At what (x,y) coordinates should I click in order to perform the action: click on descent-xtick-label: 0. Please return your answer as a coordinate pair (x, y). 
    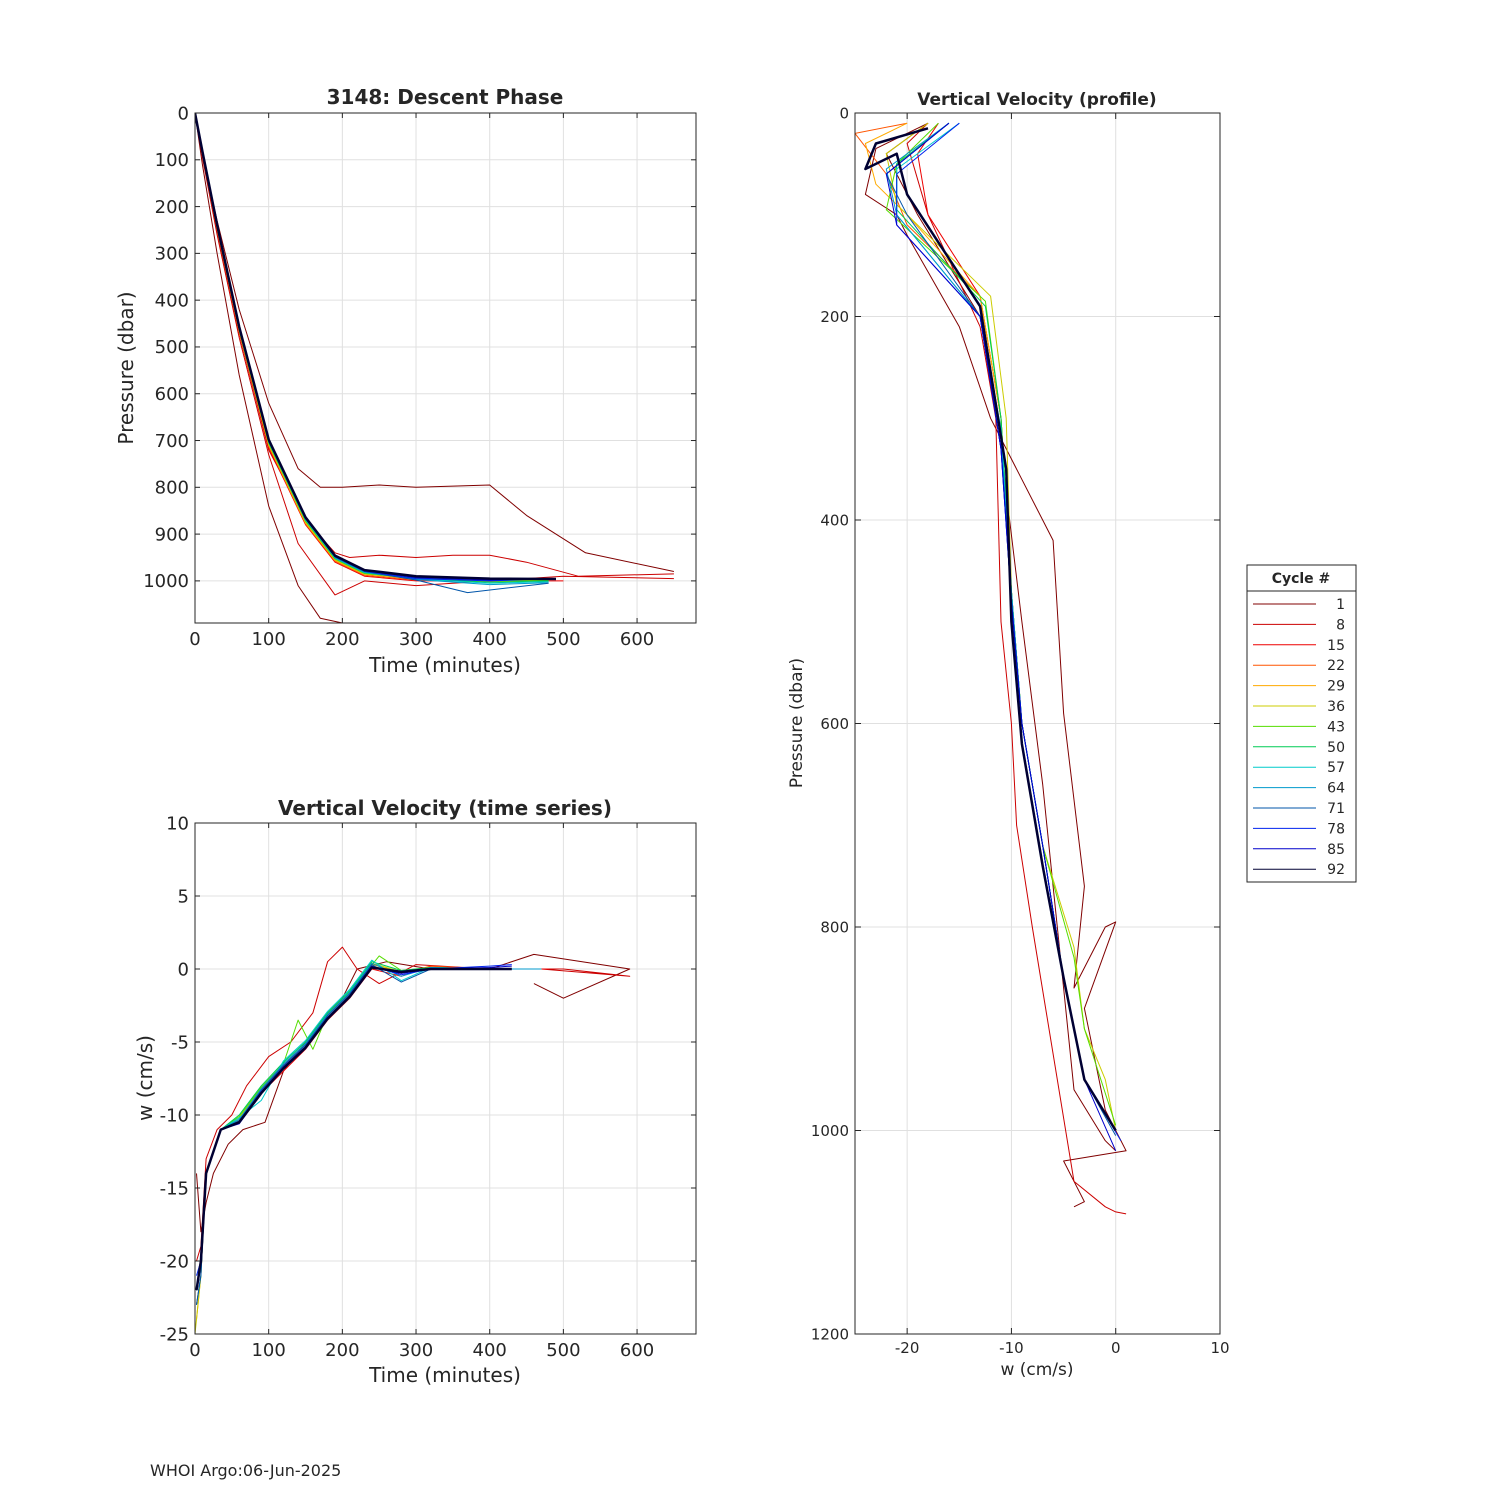
    Looking at the image, I should click on (194, 639).